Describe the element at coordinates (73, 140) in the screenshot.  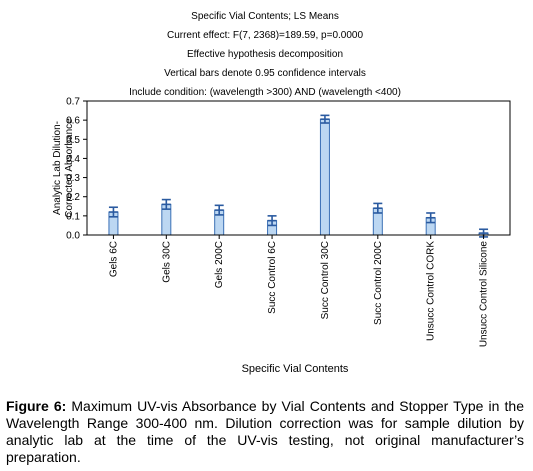
I see `y-tick-label: 0.5` at that location.